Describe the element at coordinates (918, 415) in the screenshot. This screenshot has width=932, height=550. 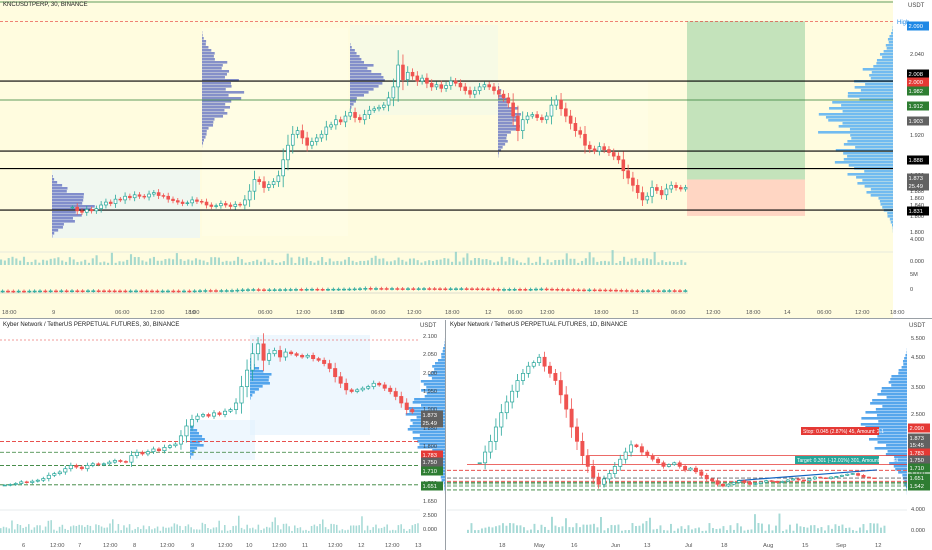
I see `price-axis-tick: 2.500` at that location.